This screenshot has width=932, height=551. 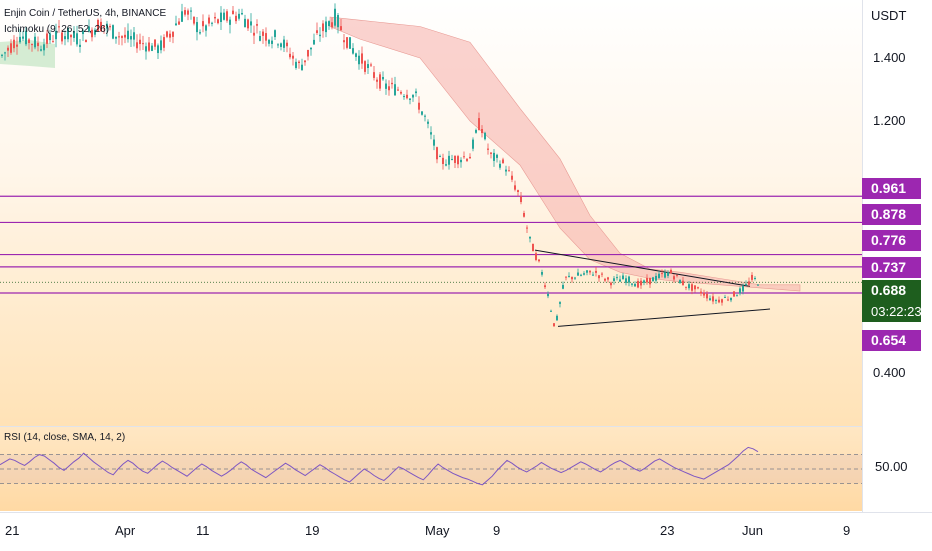 I want to click on rsi-legend: RSI (14, close, SMA, 14, 2), so click(x=65, y=437).